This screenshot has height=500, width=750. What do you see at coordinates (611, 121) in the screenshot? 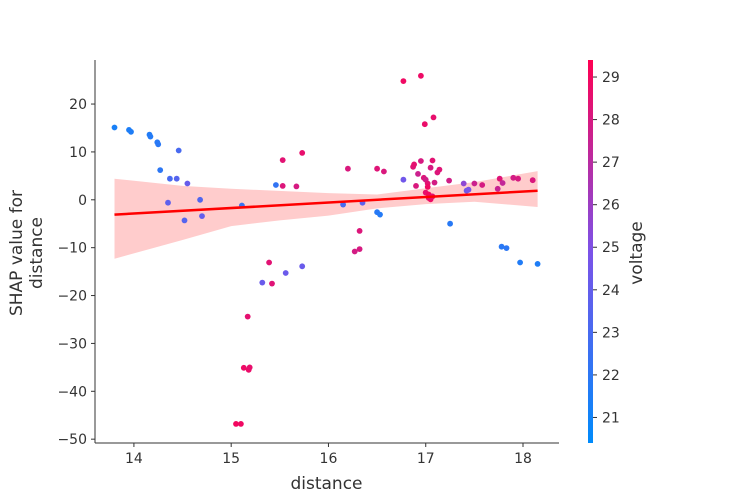
I see `colorbar-tick-label: 28` at bounding box center [611, 121].